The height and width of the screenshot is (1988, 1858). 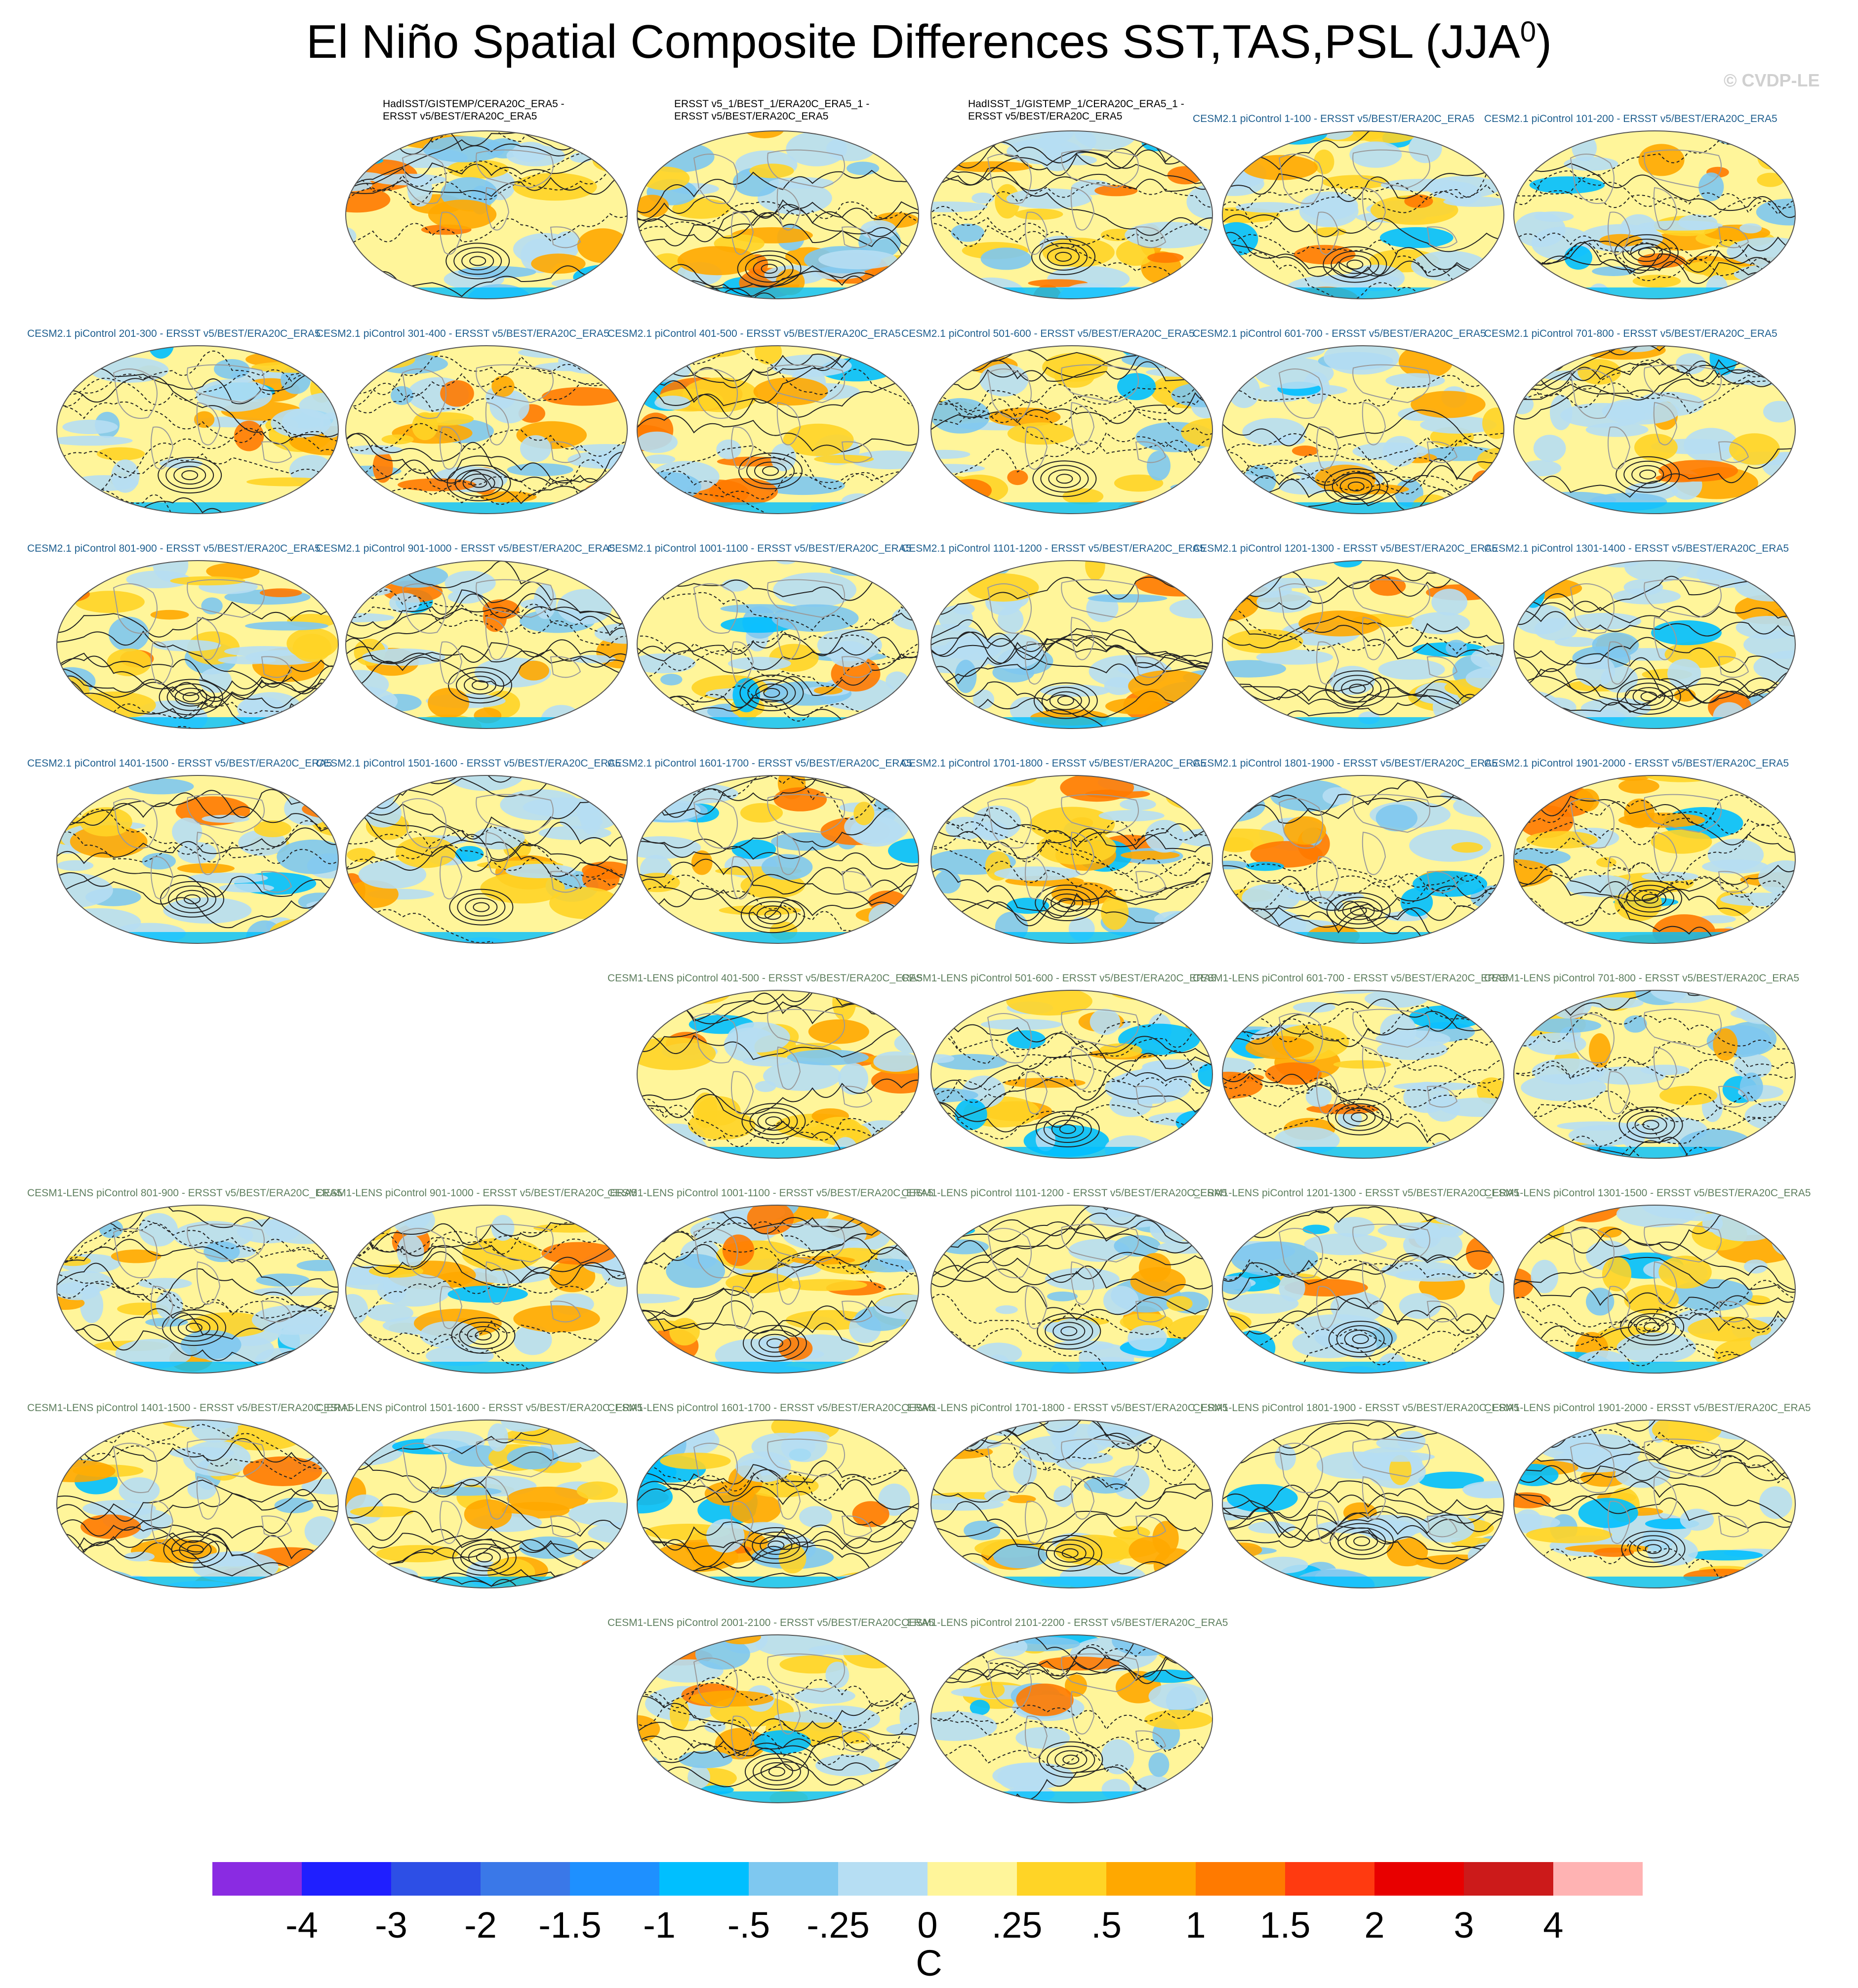 What do you see at coordinates (1544, 41) in the screenshot?
I see `title-close: )` at bounding box center [1544, 41].